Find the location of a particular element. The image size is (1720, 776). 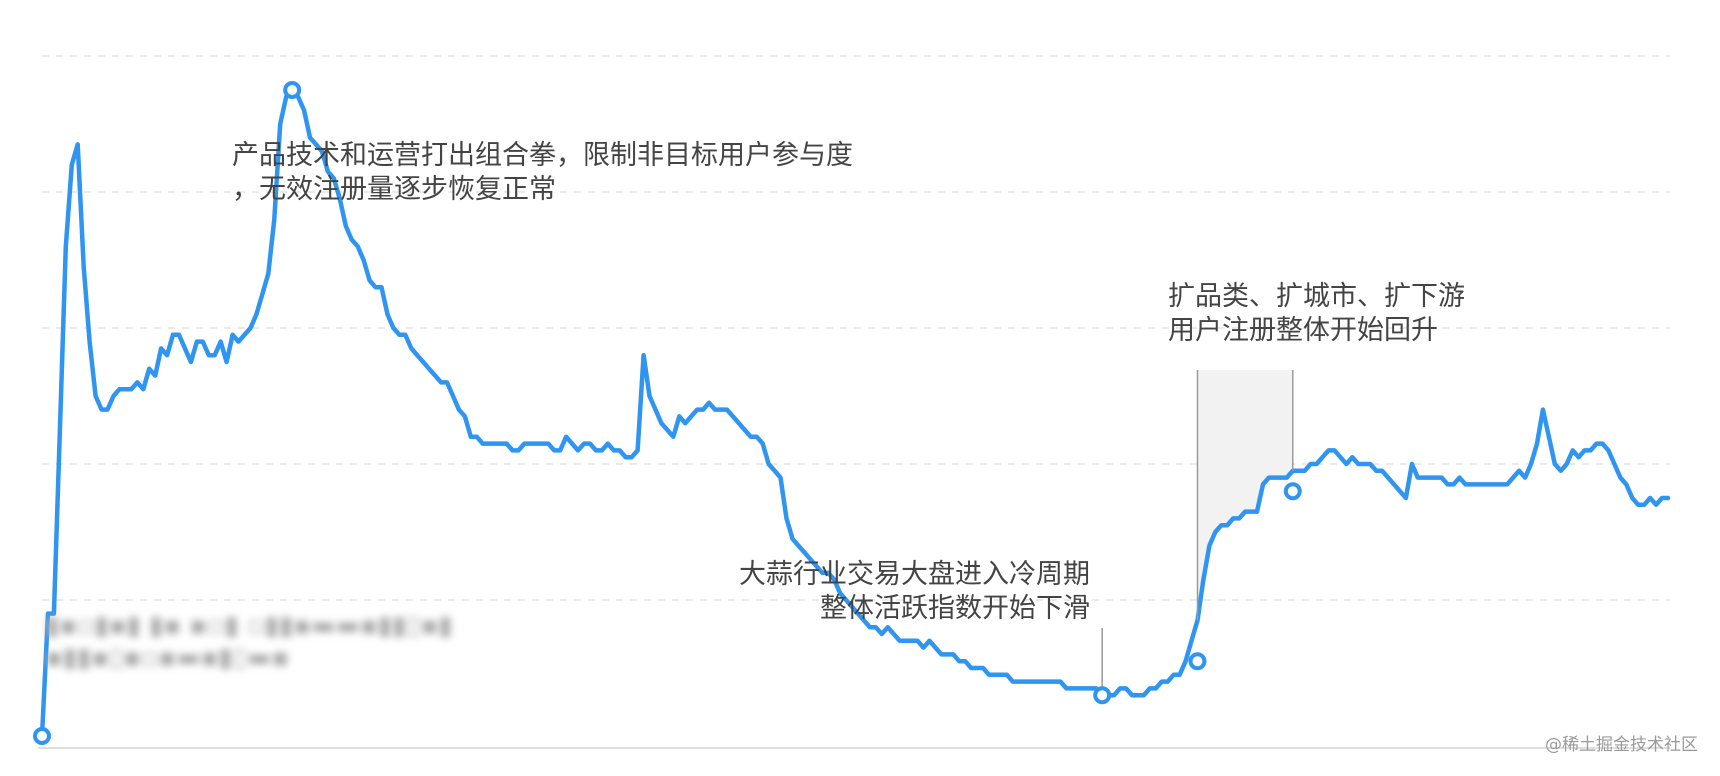

obscured-annotation: ▮▪▫▮▪▮ ▮▪ ▪▫▮ ▫▮▮▪▬▬▪▮▮▯▪▮▪▮▮▪▯▪▫▪▬▪▮▯▬▪ is located at coordinates (249, 642).